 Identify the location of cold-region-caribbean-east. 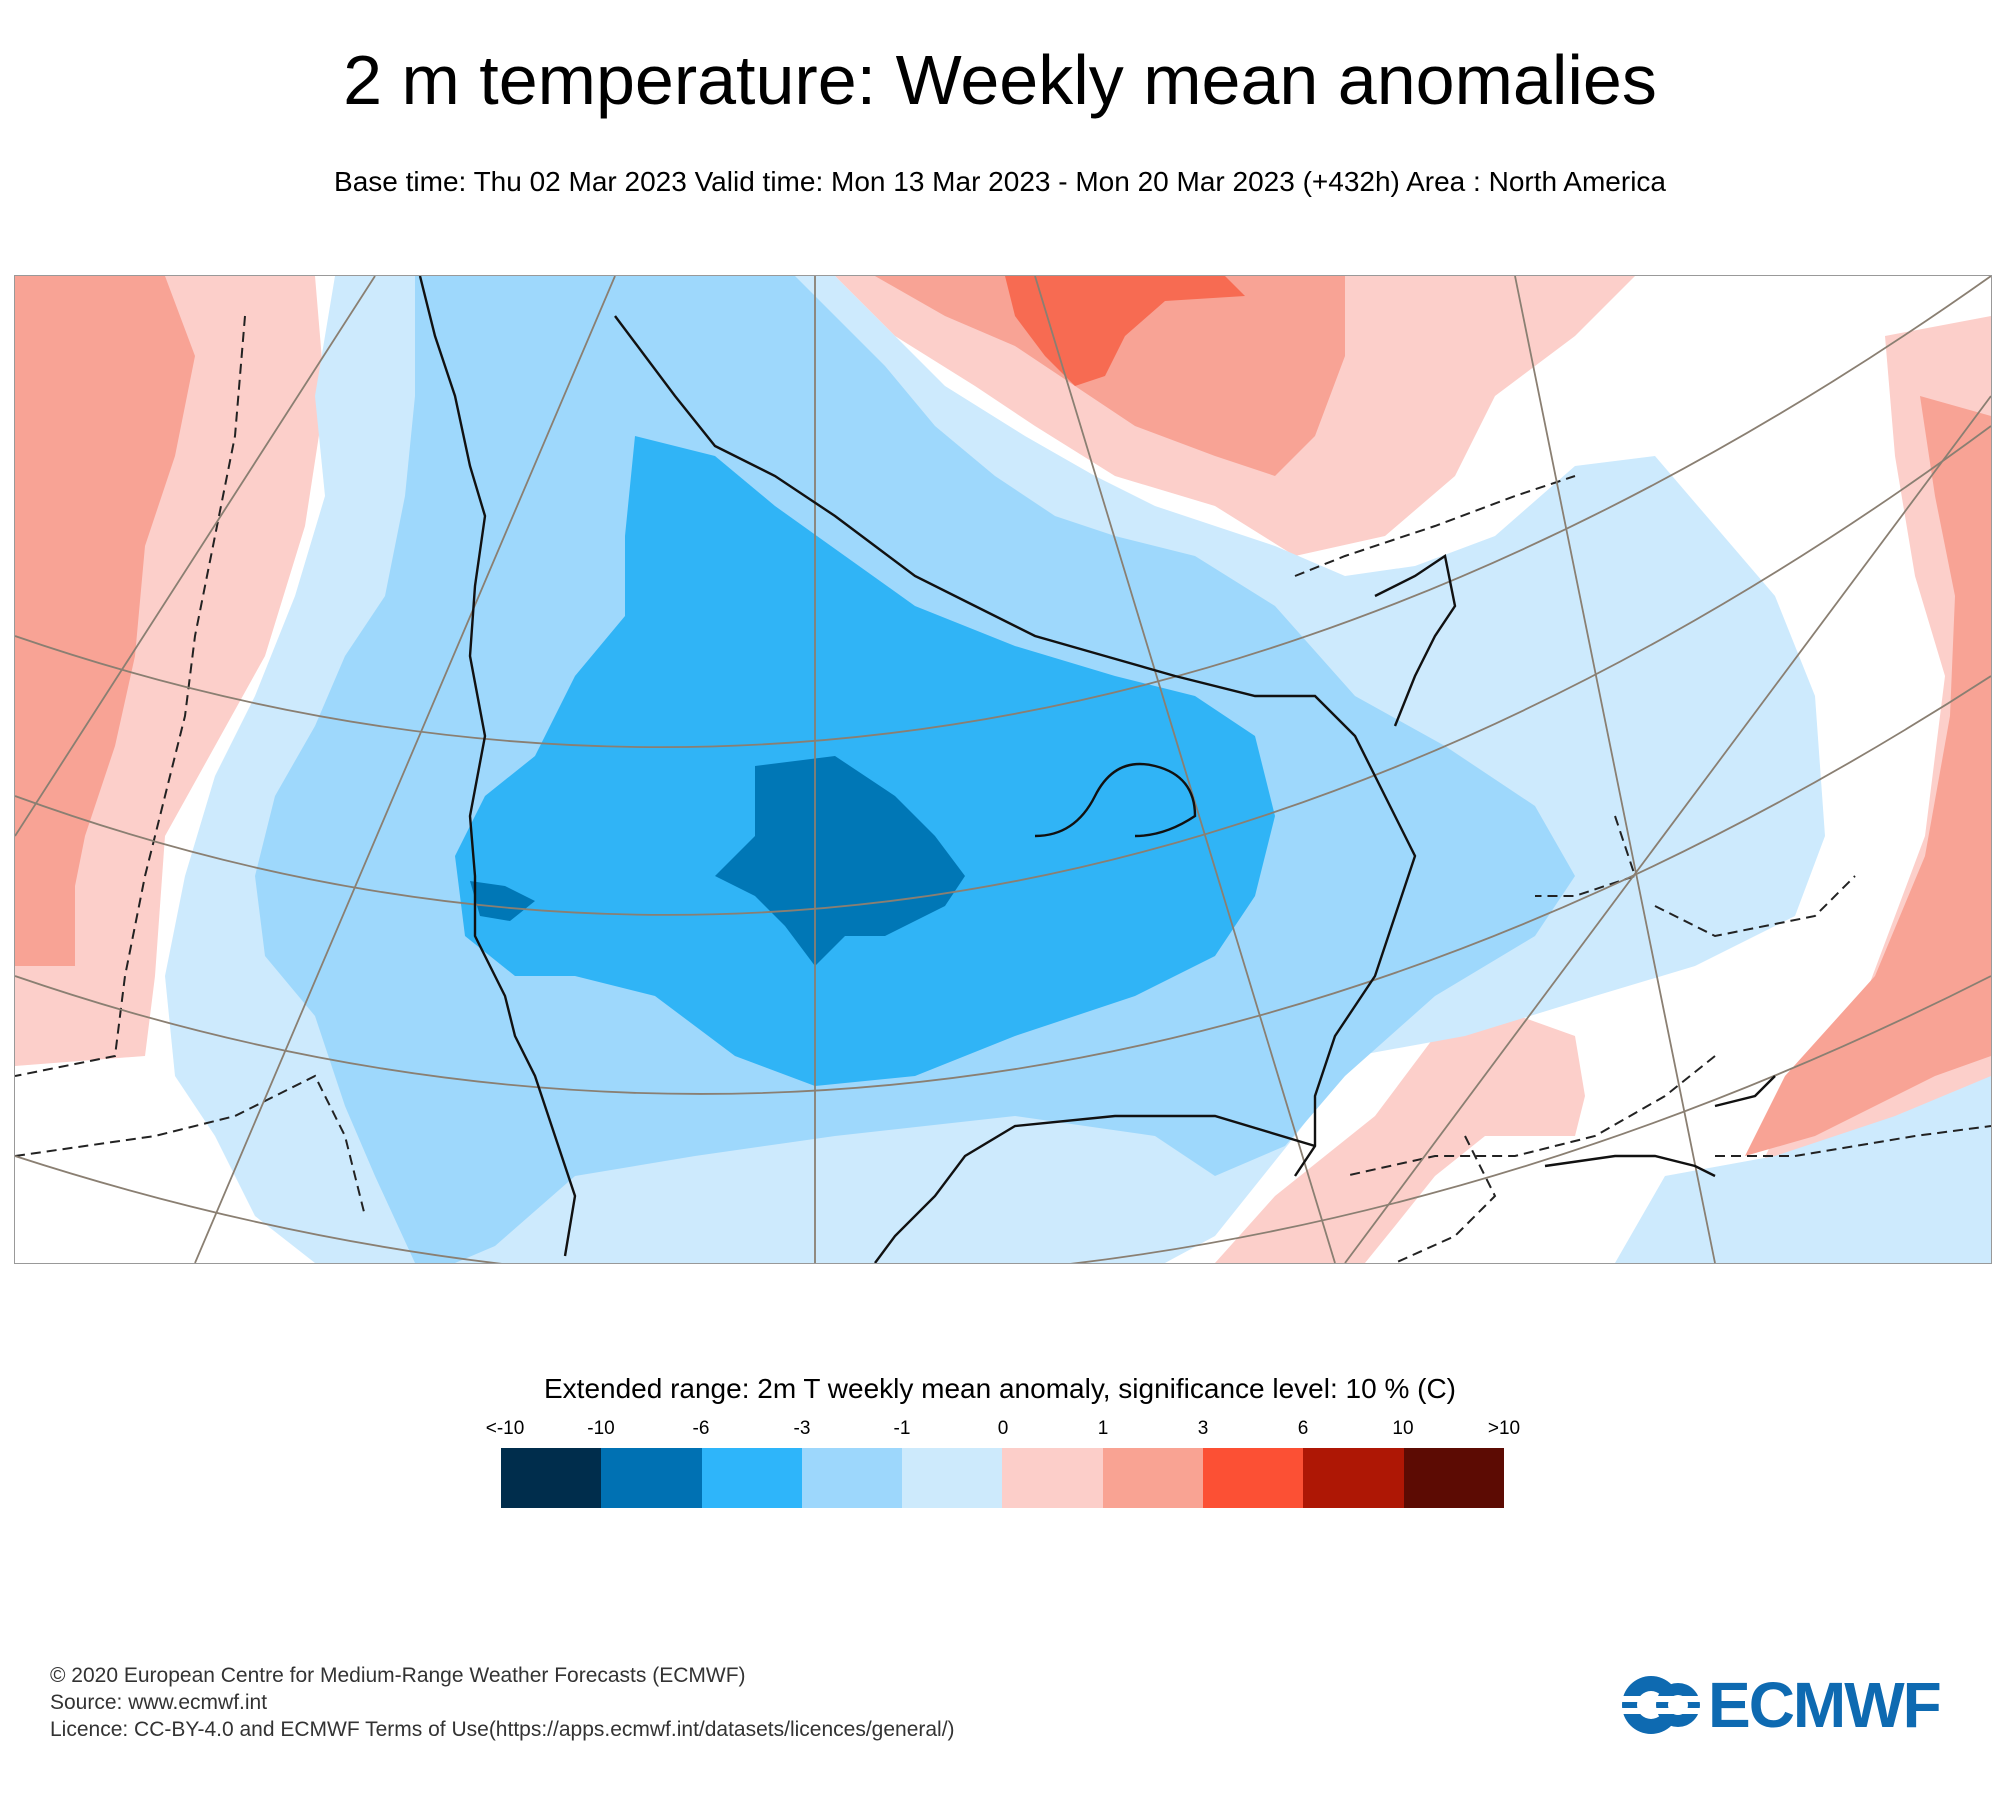
(1803, 1169).